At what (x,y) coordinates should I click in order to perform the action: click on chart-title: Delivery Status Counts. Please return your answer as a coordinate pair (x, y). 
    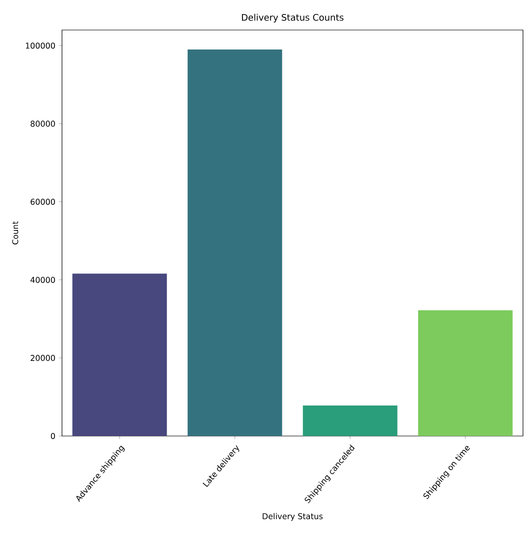
    Looking at the image, I should click on (293, 18).